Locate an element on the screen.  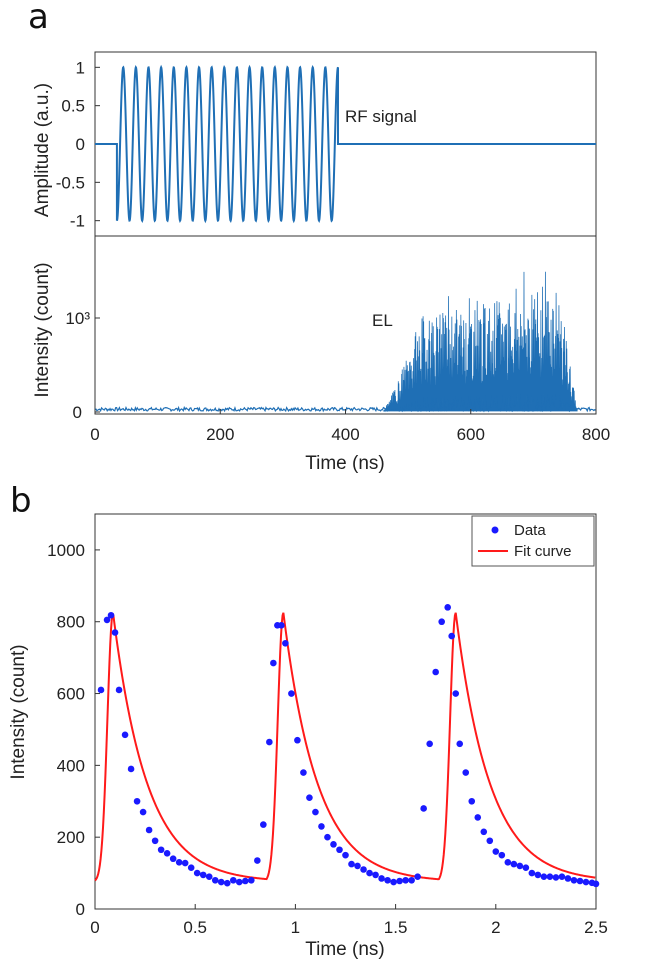
b-ytick-label-0: 0 is located at coordinates (80, 909).